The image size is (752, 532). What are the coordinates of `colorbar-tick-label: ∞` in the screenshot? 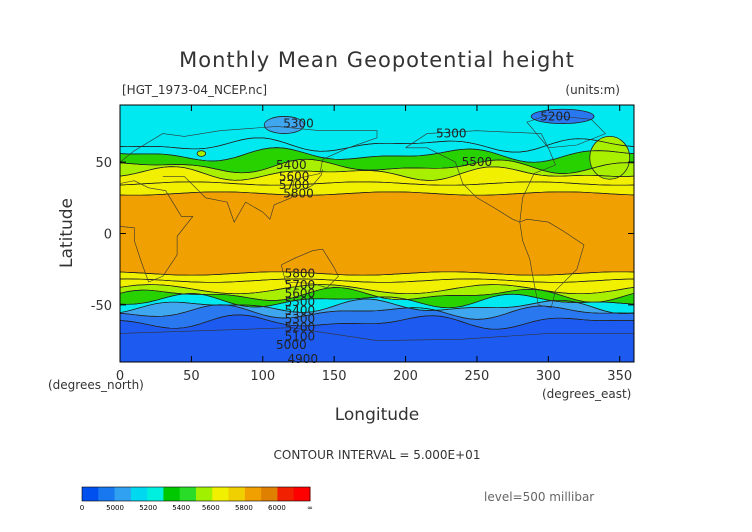 It's located at (310, 508).